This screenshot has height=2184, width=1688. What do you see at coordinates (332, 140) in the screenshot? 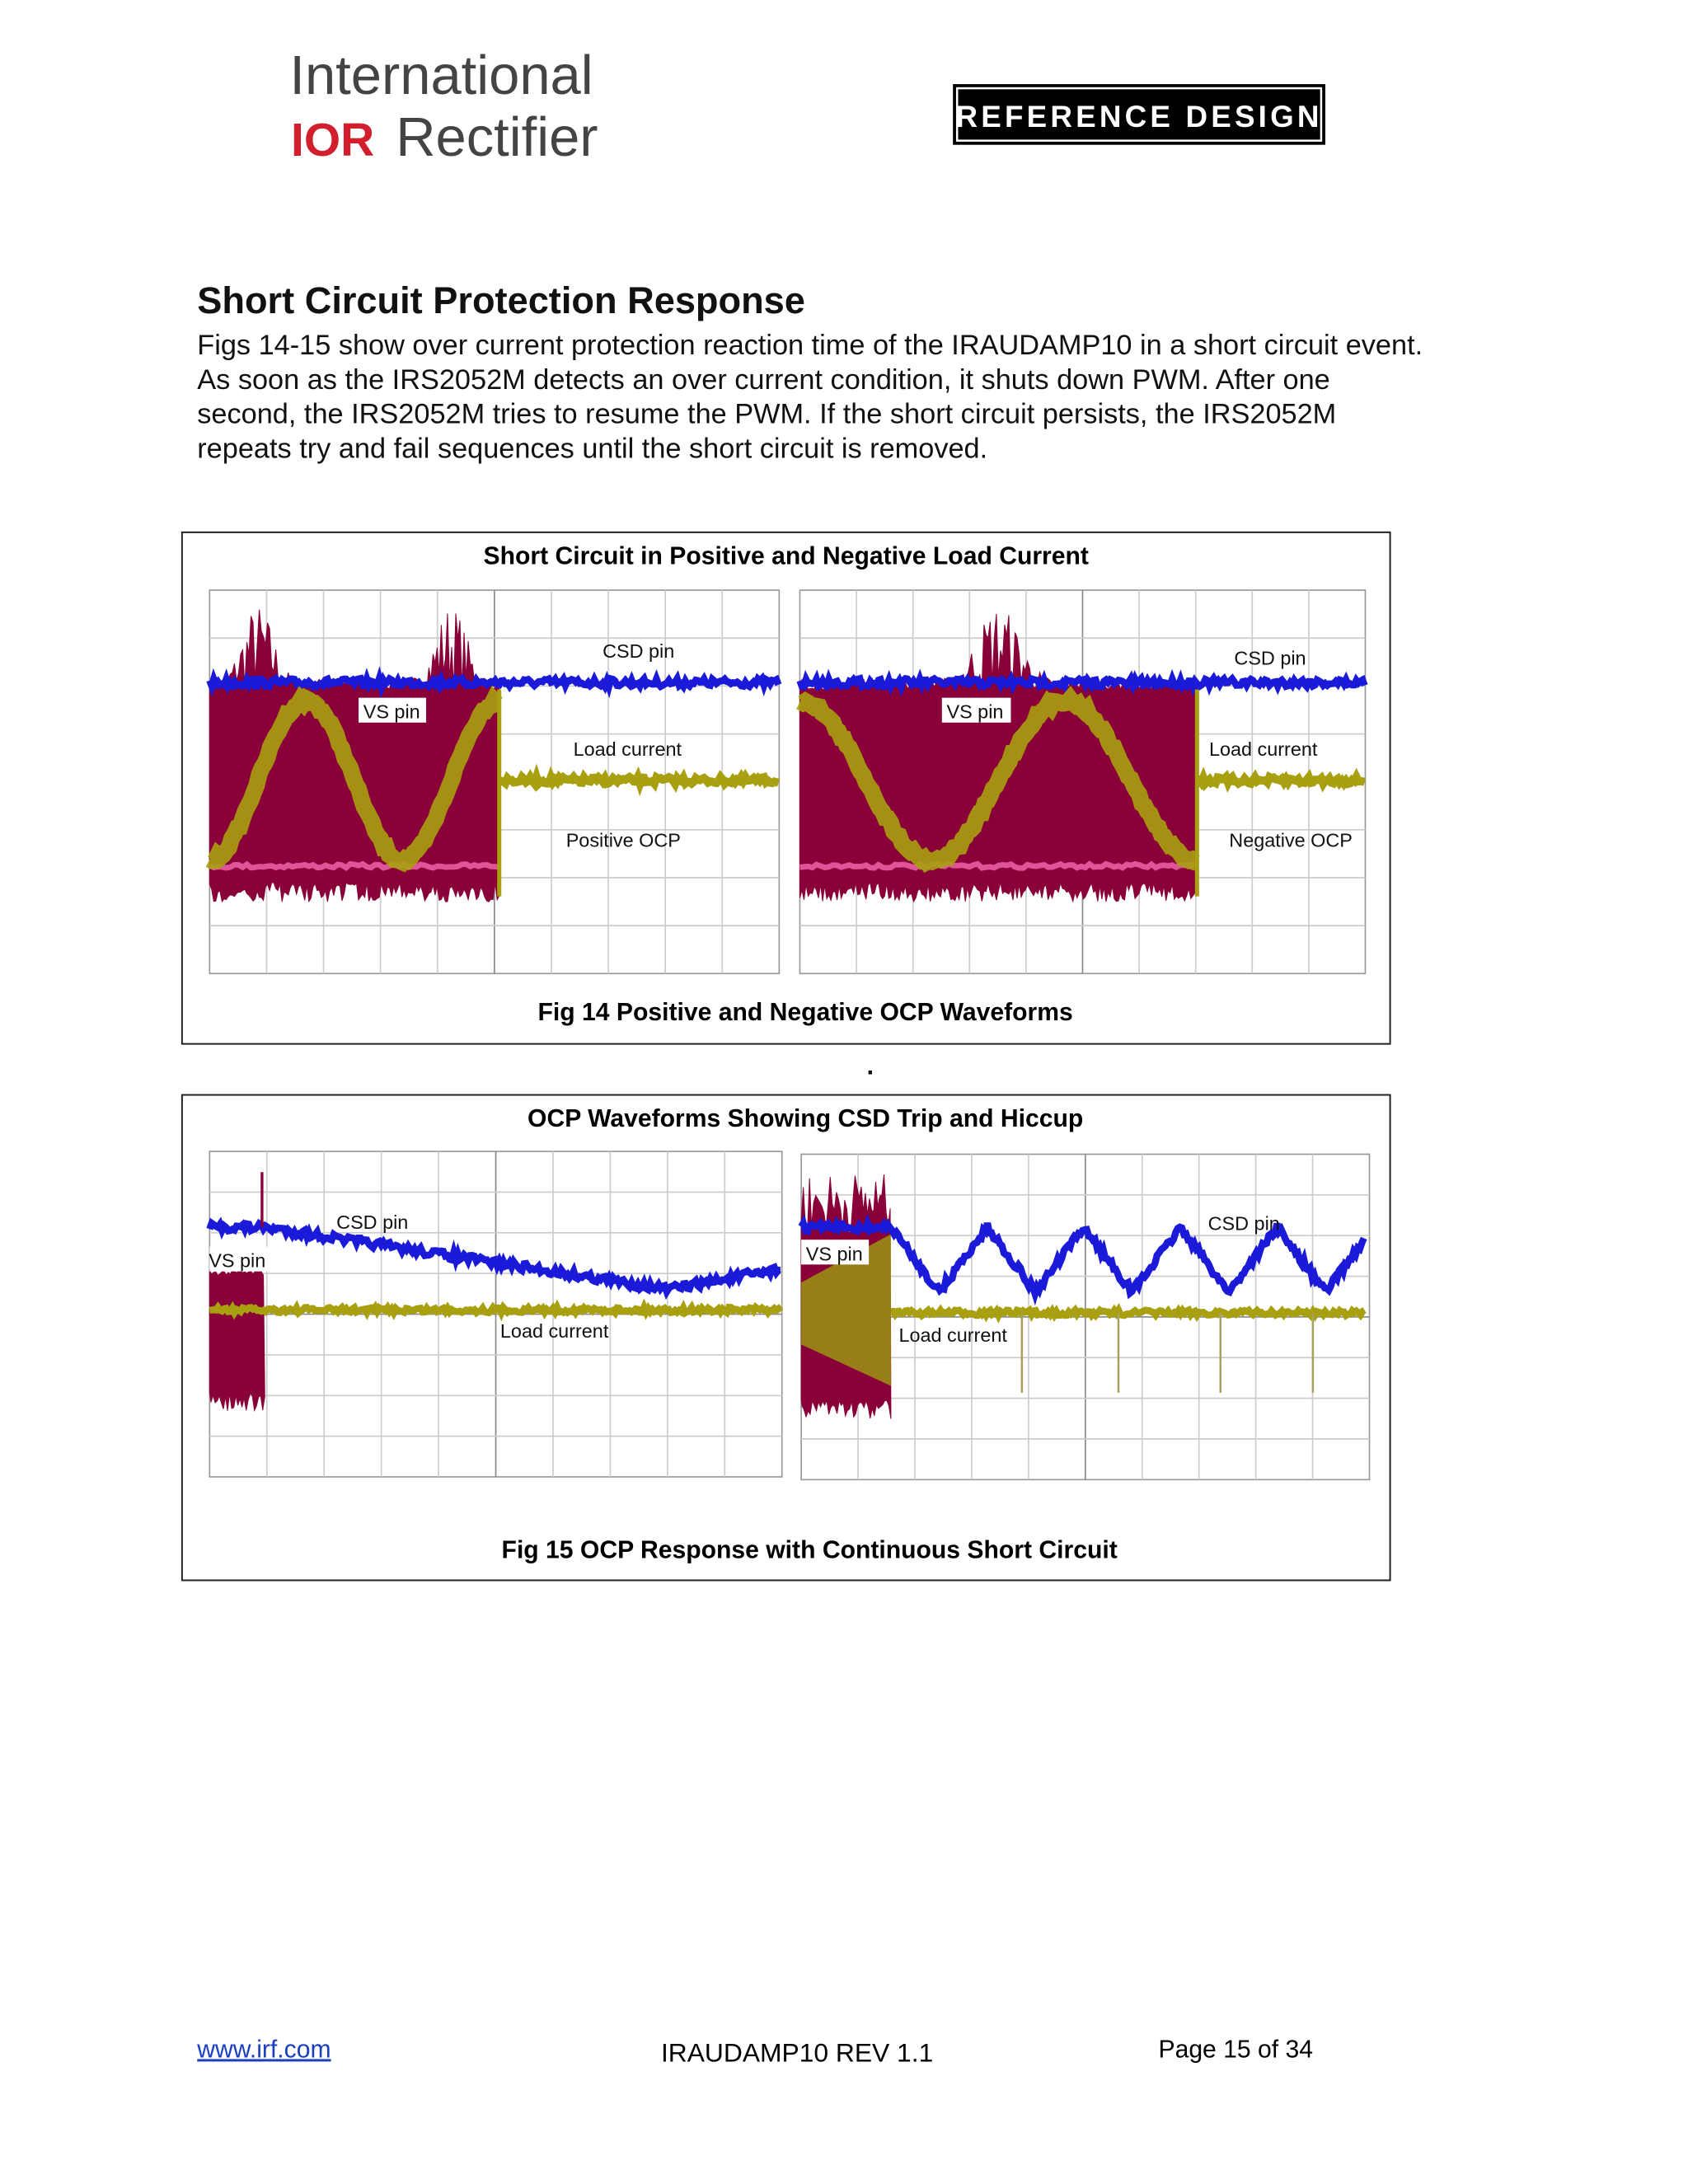
I see `logo-mark: IOR` at bounding box center [332, 140].